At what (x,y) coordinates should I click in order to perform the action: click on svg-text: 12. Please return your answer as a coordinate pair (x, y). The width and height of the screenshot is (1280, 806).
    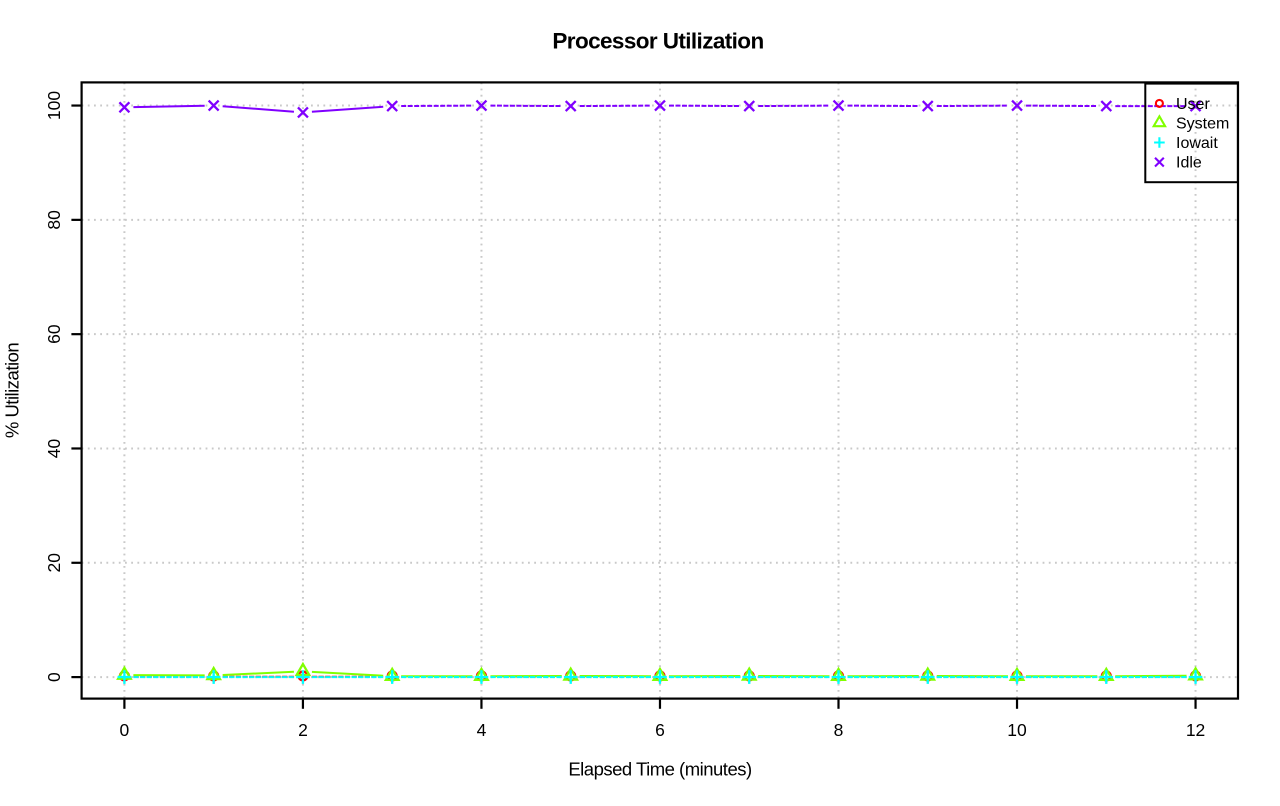
    Looking at the image, I should click on (1195, 730).